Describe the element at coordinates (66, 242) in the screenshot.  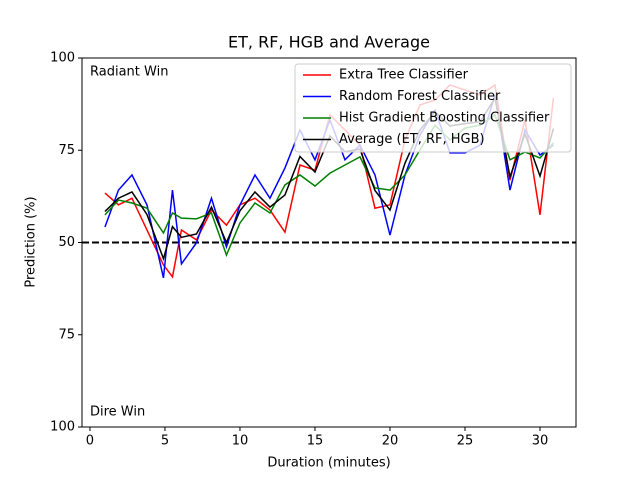
I see `y-tick-label: 50` at that location.